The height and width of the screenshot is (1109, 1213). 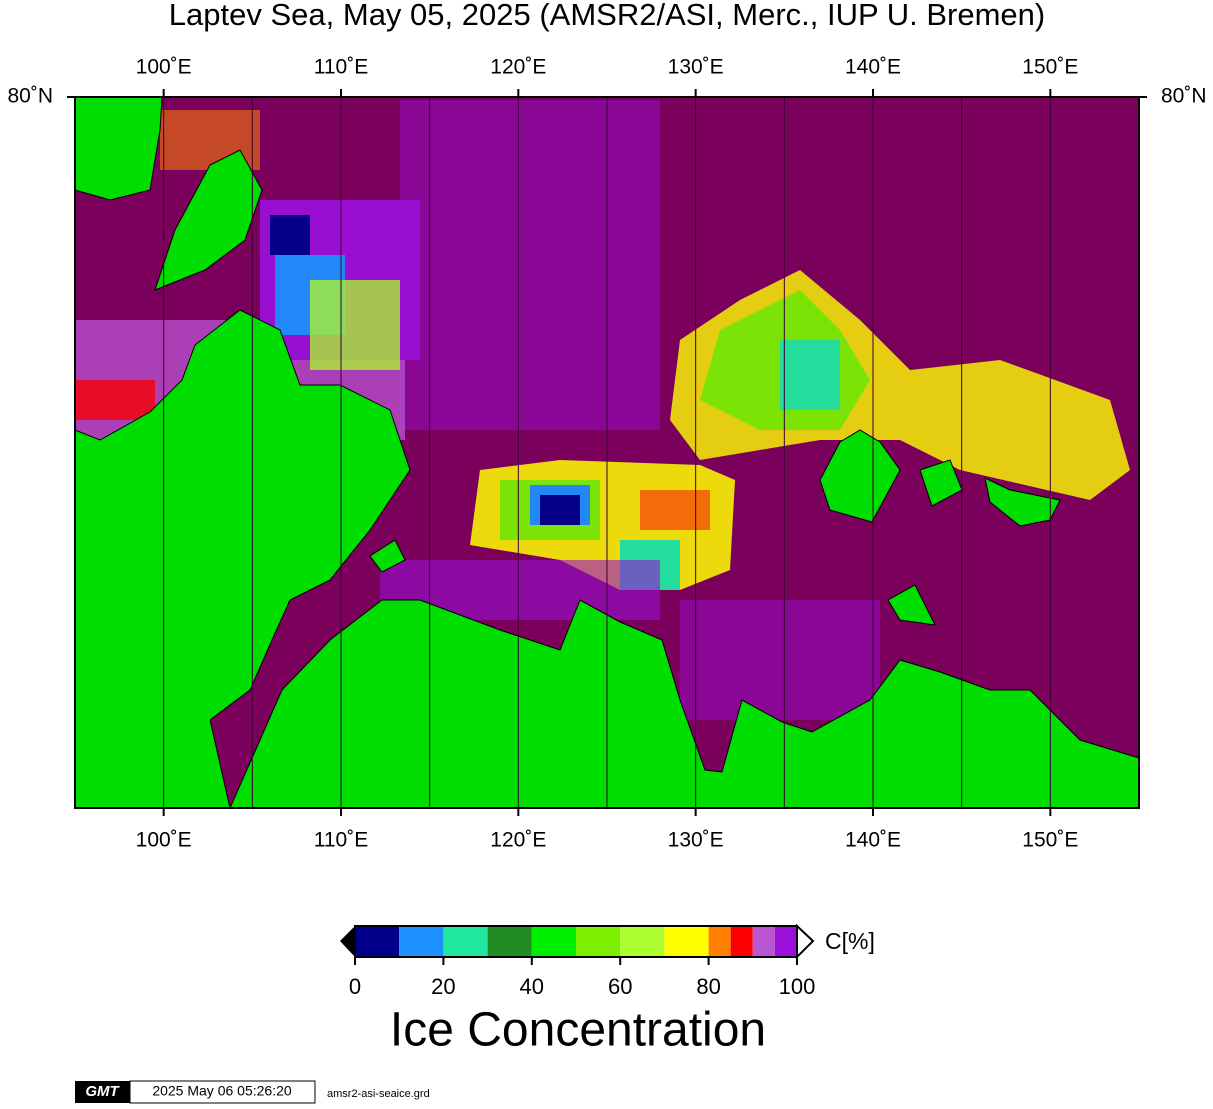 I want to click on colorbar-tick-label: 80, so click(x=708, y=986).